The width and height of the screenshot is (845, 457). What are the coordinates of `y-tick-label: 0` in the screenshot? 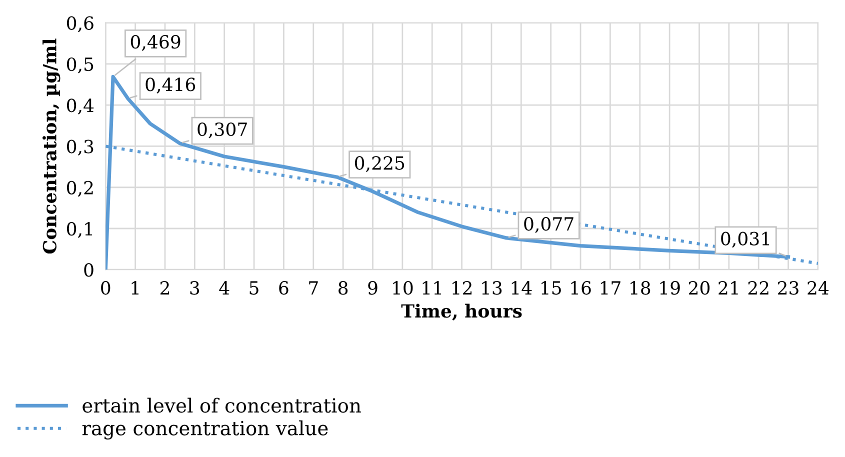 It's located at (89, 270).